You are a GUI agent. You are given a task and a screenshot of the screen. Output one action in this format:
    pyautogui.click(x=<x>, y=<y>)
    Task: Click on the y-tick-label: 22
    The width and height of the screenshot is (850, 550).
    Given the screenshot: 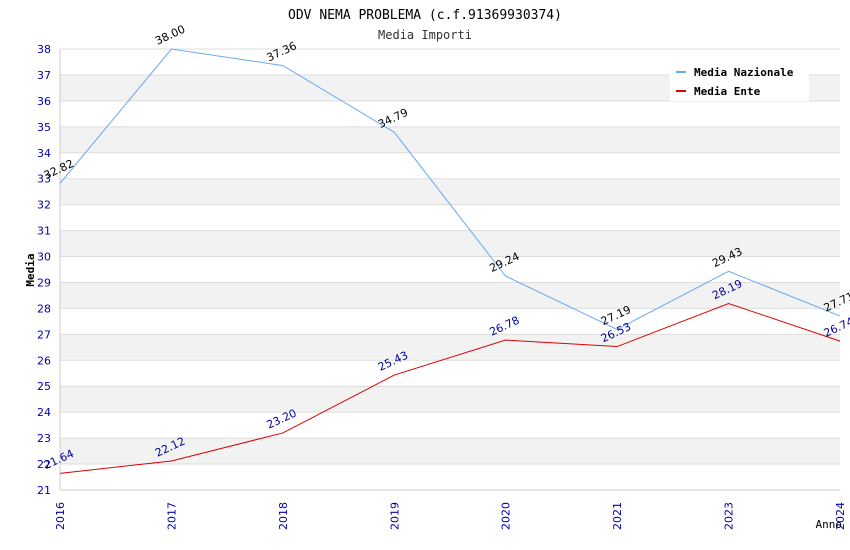 What is the action you would take?
    pyautogui.click(x=44, y=464)
    